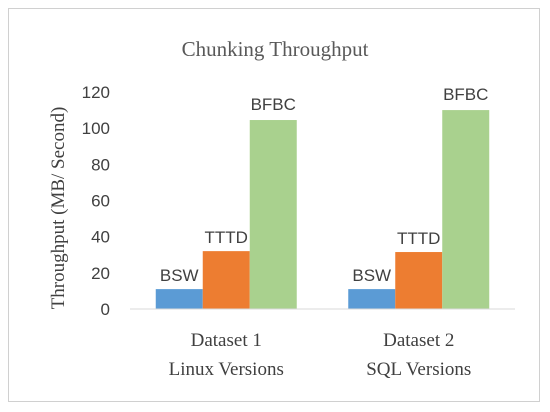 The height and width of the screenshot is (412, 550). Describe the element at coordinates (226, 340) in the screenshot. I see `x-category-label: Dataset 1` at that location.